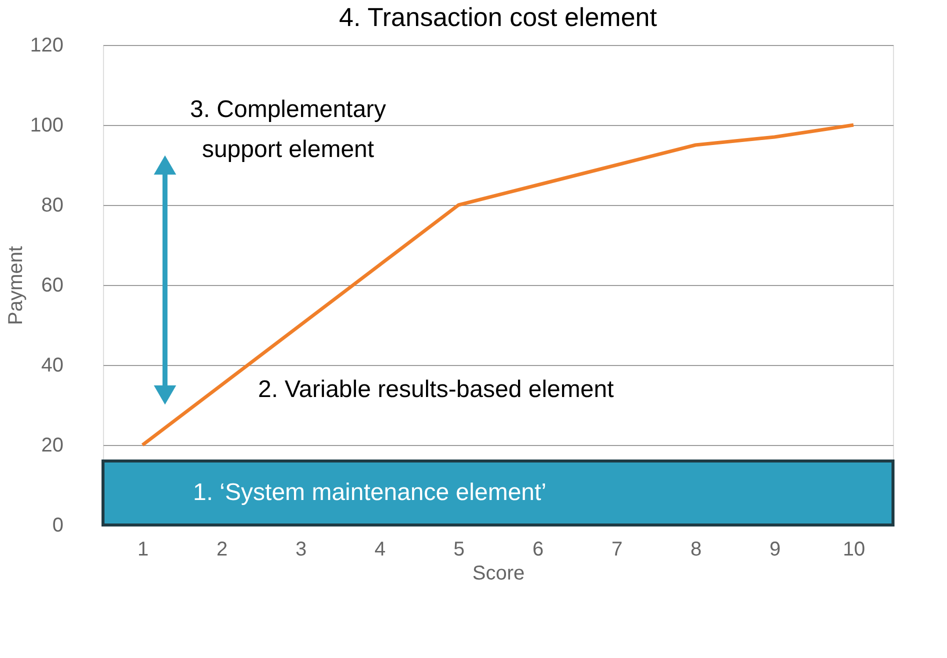 Image resolution: width=947 pixels, height=658 pixels. I want to click on annotation: 3. Complementary support element, so click(288, 129).